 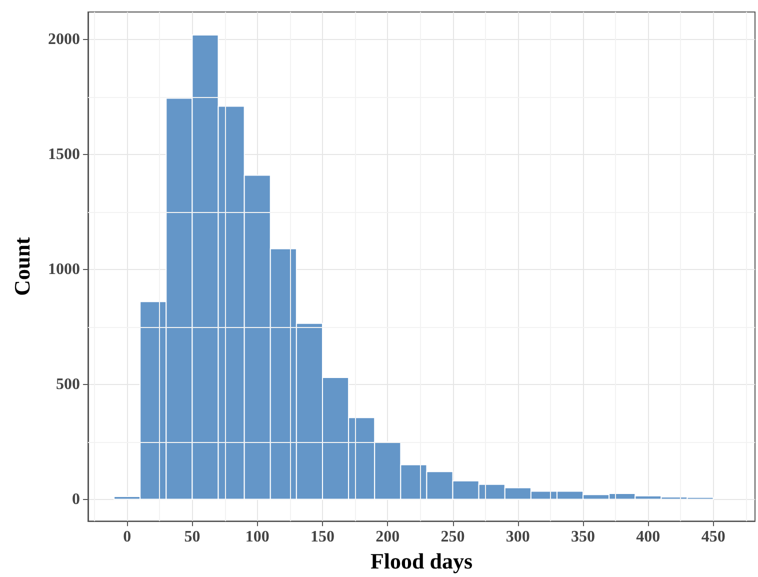 I want to click on y-tick-label: 1000, so click(x=64, y=269).